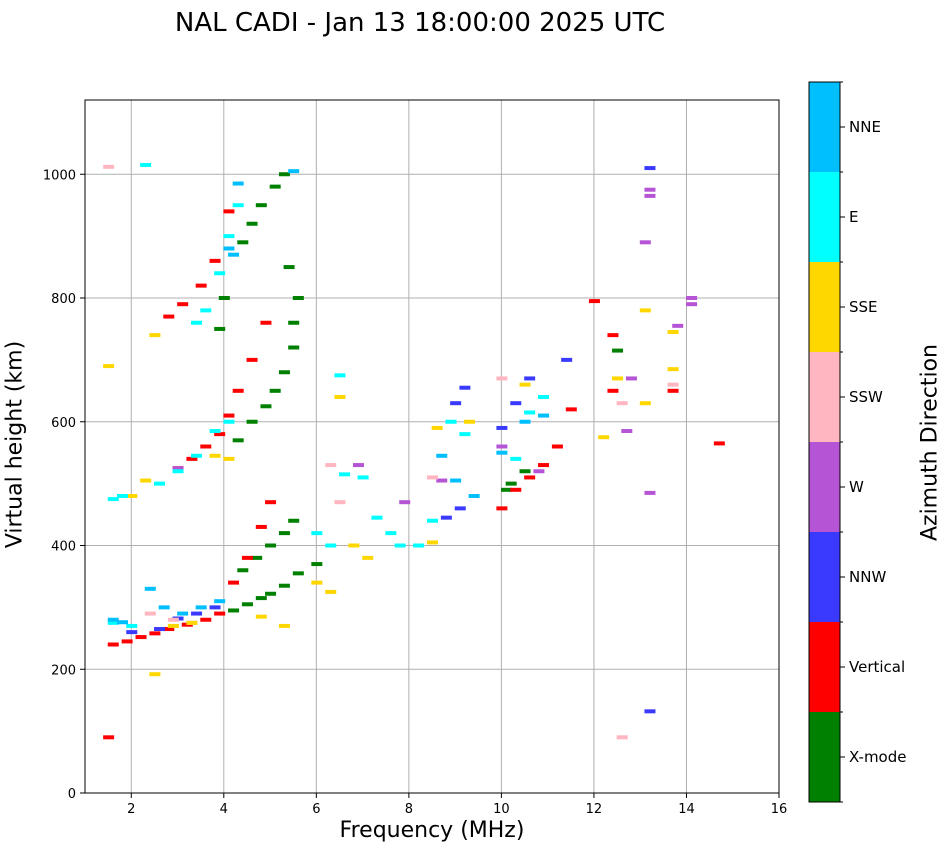 This screenshot has height=856, width=951. Describe the element at coordinates (501, 809) in the screenshot. I see `x-tick-label: 10` at that location.